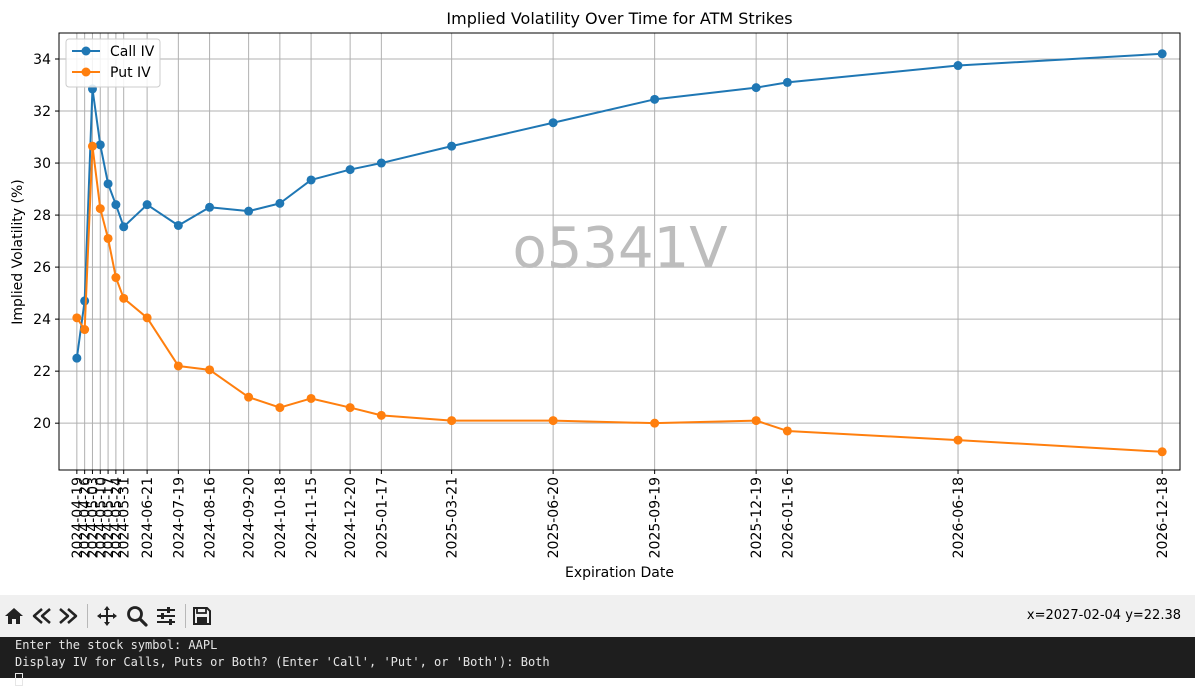 This screenshot has height=688, width=1195. Describe the element at coordinates (18, 252) in the screenshot. I see `y-axis-label: Implied Volatility (%)` at that location.